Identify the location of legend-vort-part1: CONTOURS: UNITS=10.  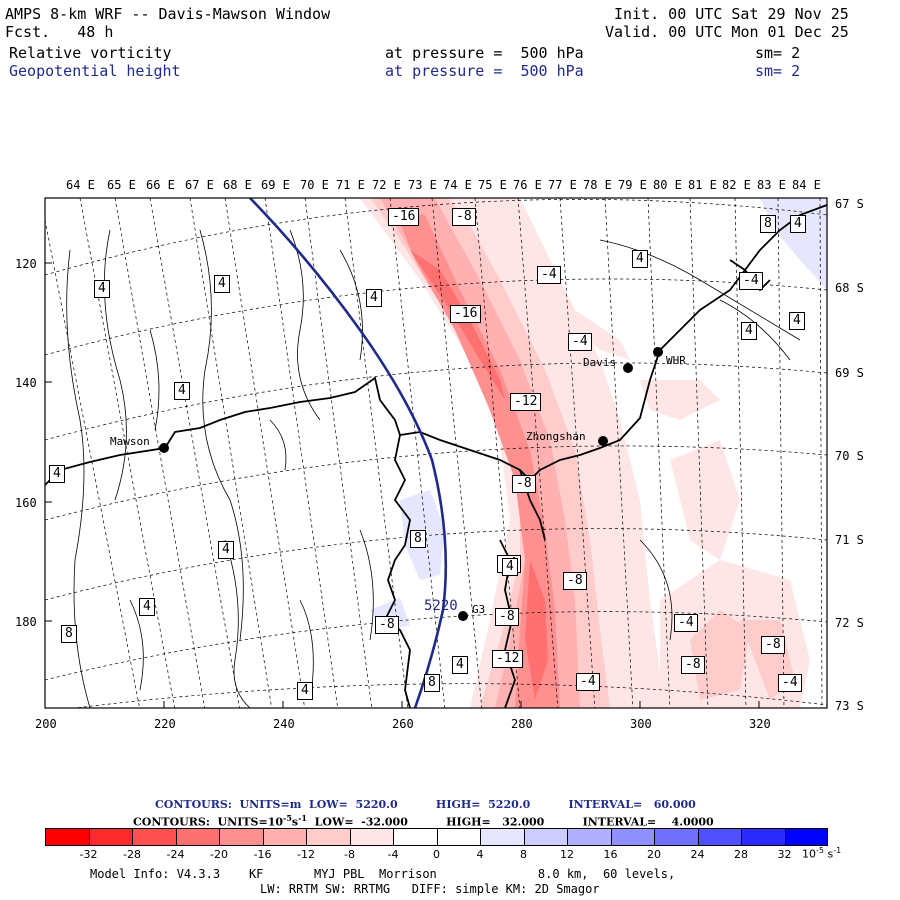
(208, 822).